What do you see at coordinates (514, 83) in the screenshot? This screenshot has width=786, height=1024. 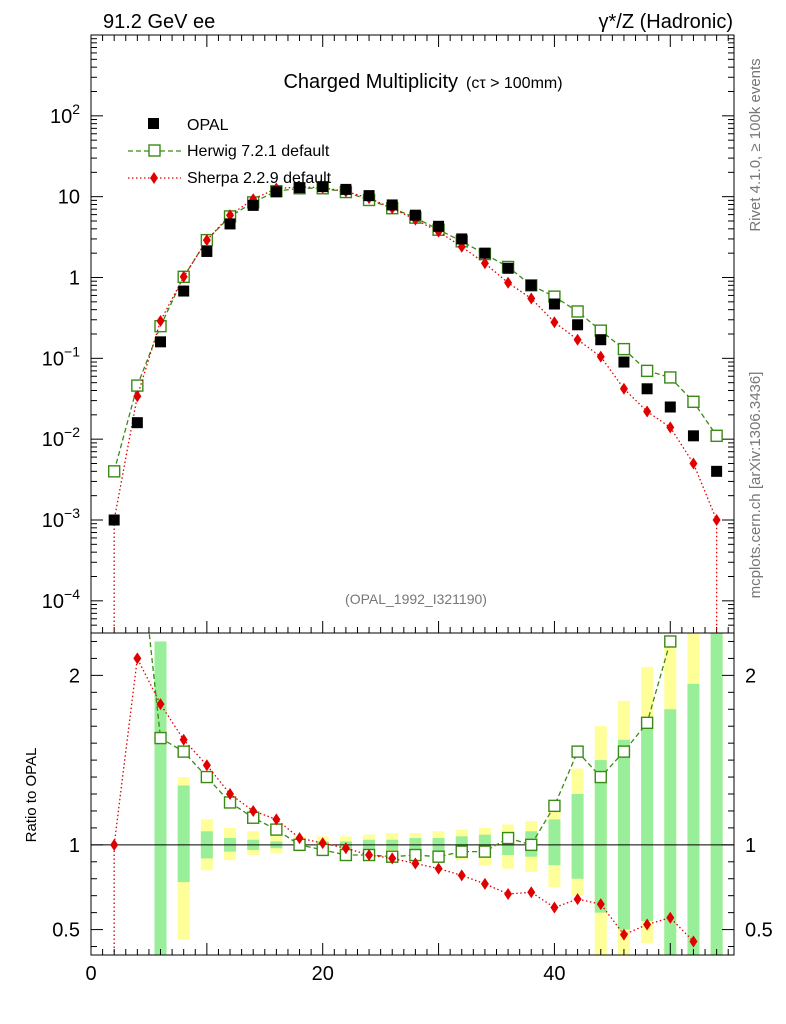 I see `chart-title-suffix: (cτ > 100mm)` at bounding box center [514, 83].